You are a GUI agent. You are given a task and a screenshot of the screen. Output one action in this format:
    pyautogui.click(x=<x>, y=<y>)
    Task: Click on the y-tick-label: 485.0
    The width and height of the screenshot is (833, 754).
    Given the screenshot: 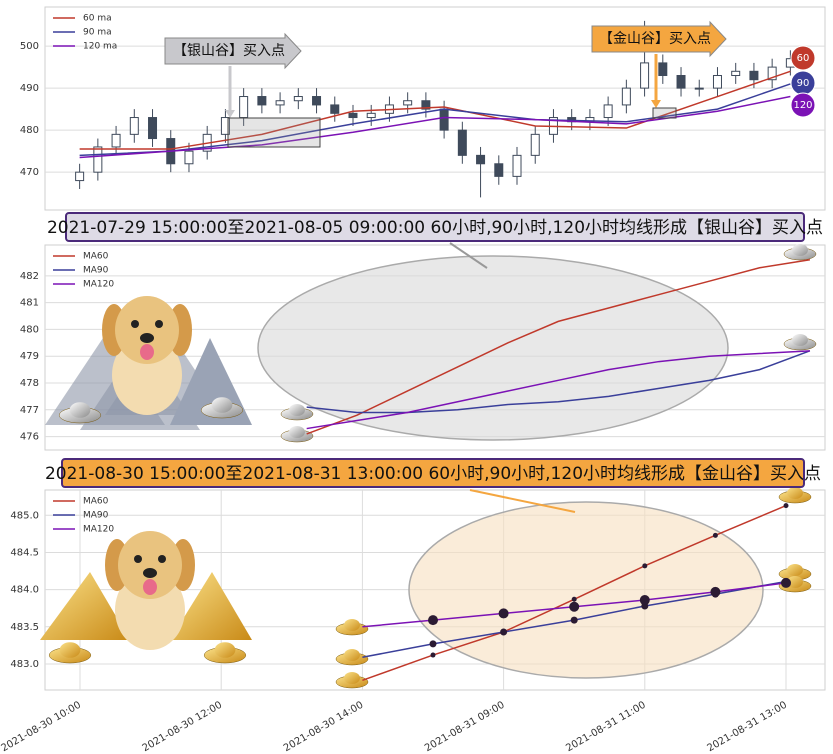 What is the action you would take?
    pyautogui.click(x=24, y=515)
    